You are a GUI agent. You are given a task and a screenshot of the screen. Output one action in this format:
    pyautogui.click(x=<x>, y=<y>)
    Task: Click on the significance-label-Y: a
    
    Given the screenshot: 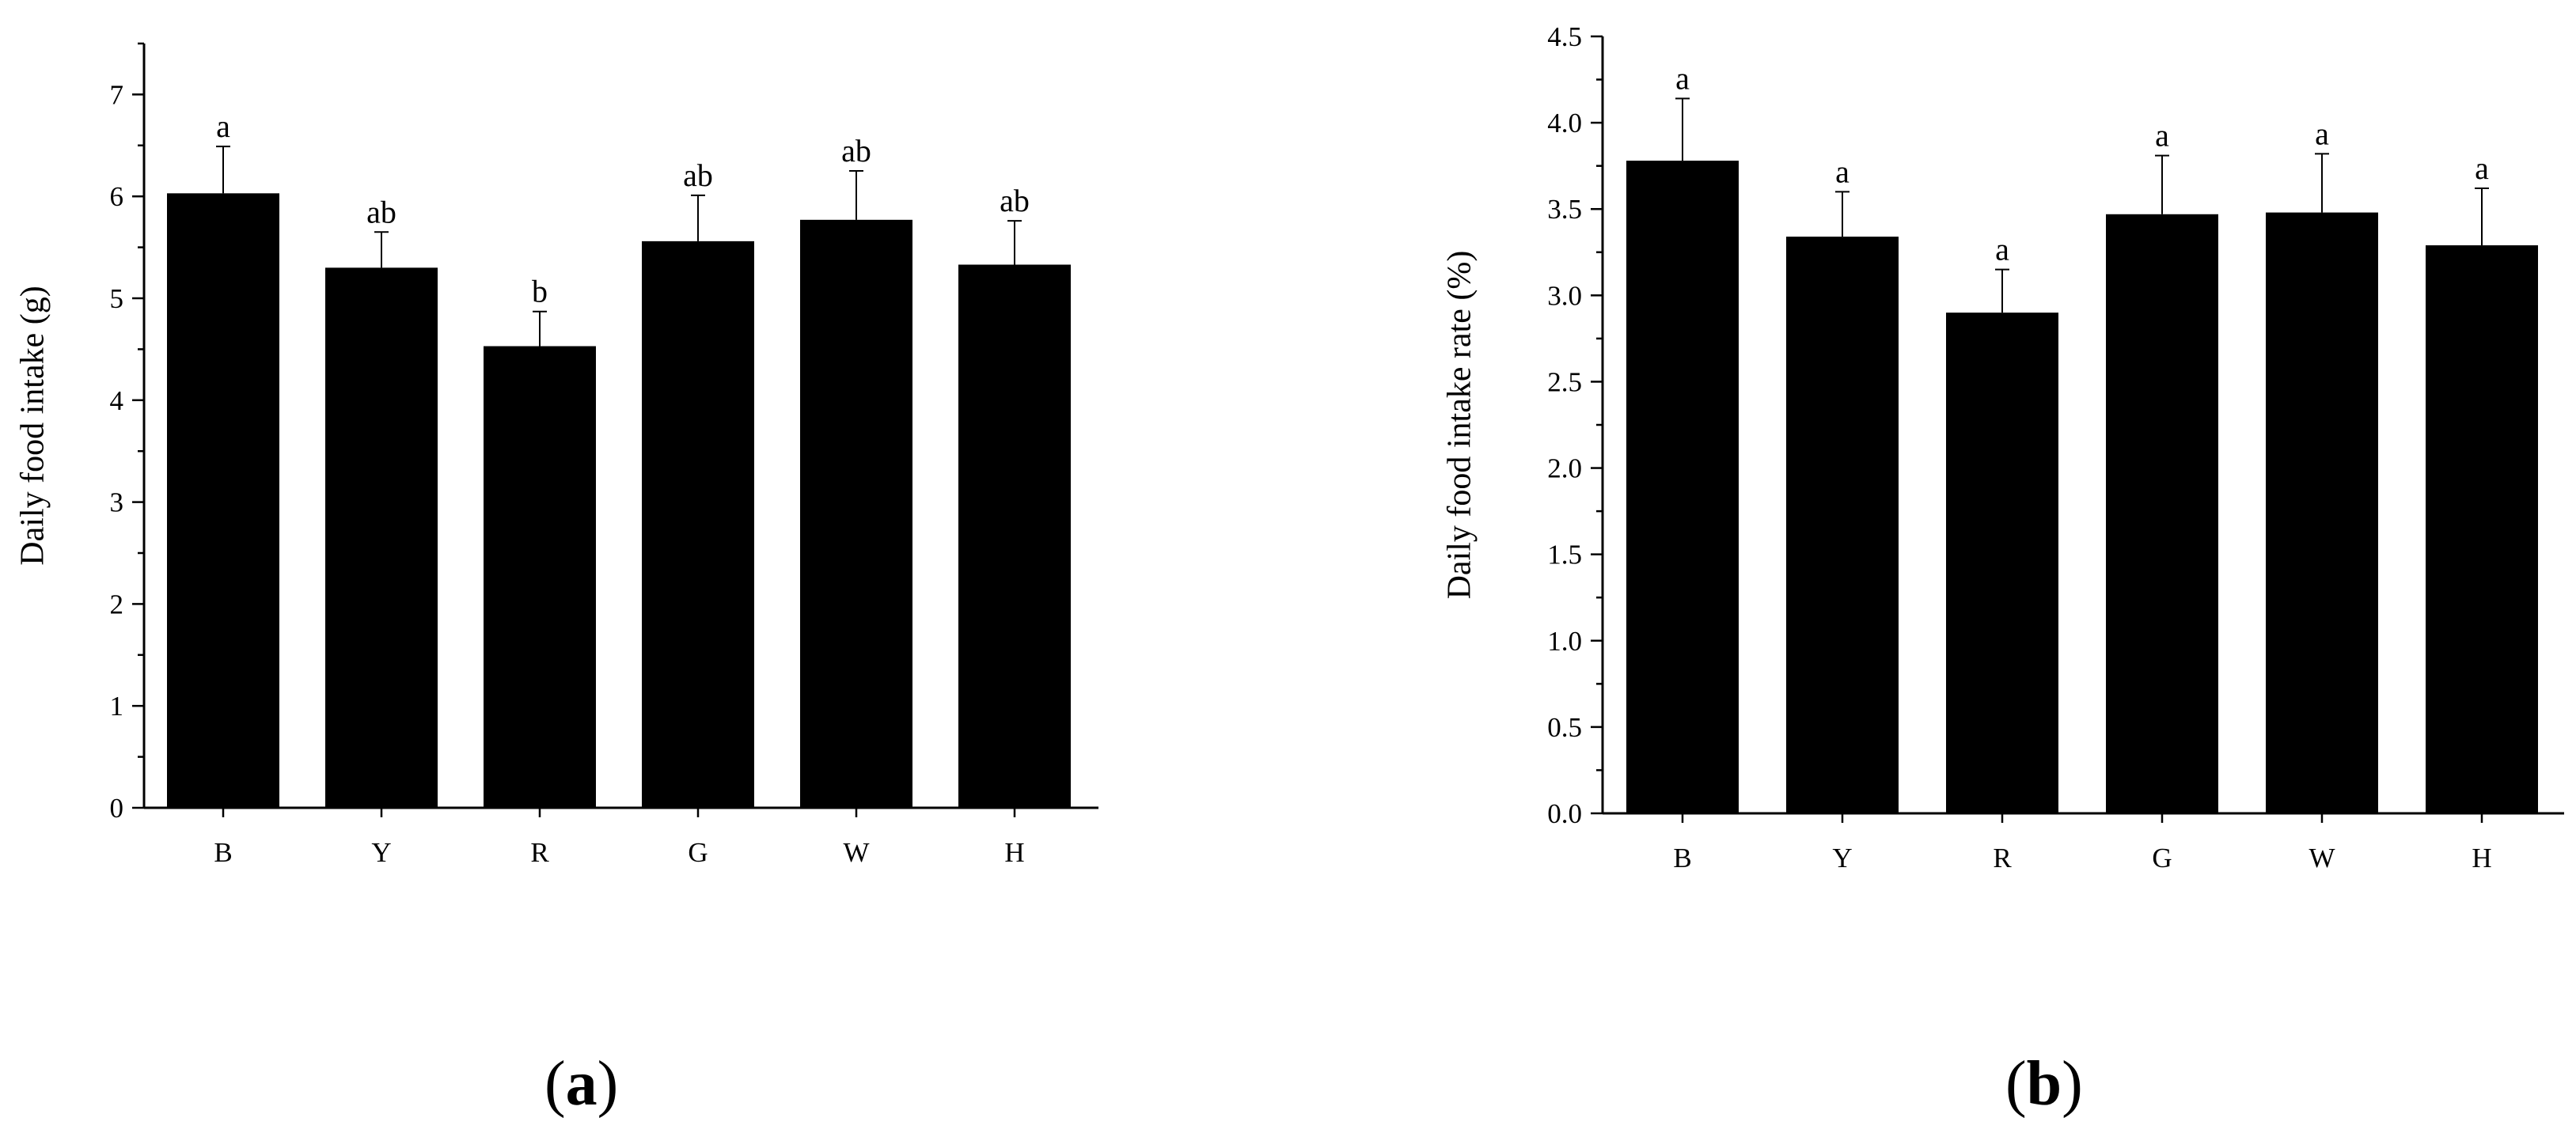 What is the action you would take?
    pyautogui.click(x=1842, y=171)
    